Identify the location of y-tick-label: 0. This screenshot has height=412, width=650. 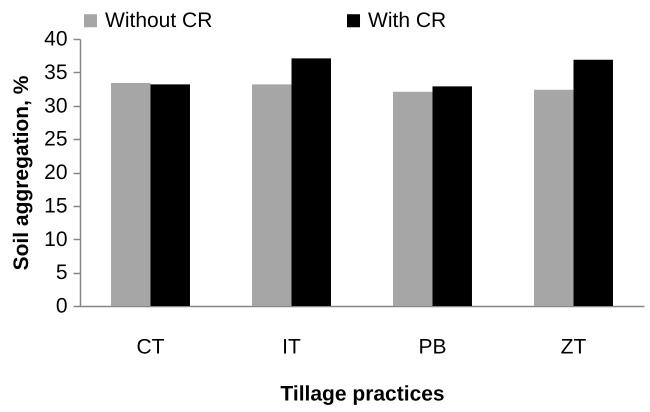
(62, 306).